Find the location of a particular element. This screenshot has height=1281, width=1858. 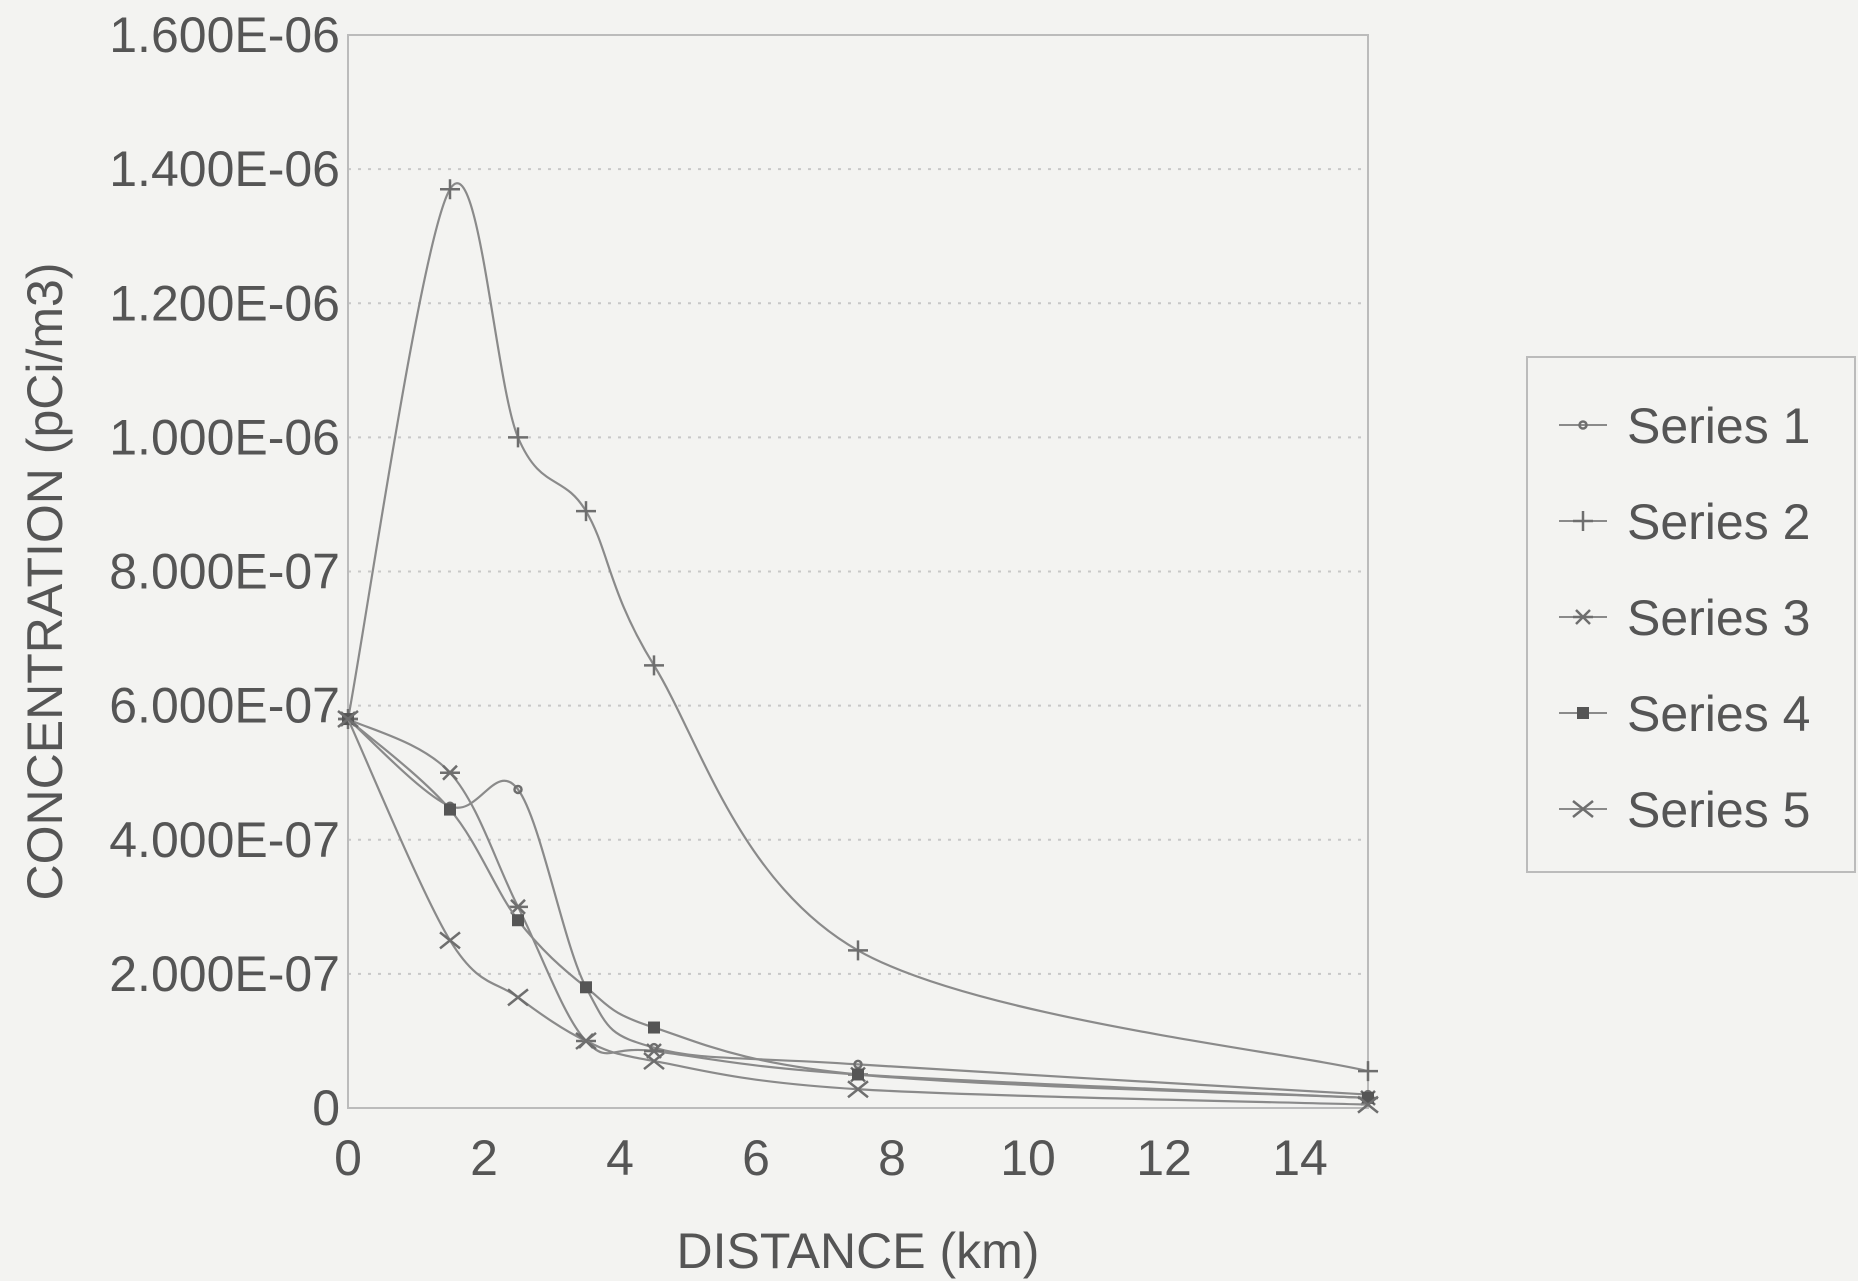

legend-label: Series 4 is located at coordinates (1718, 714).